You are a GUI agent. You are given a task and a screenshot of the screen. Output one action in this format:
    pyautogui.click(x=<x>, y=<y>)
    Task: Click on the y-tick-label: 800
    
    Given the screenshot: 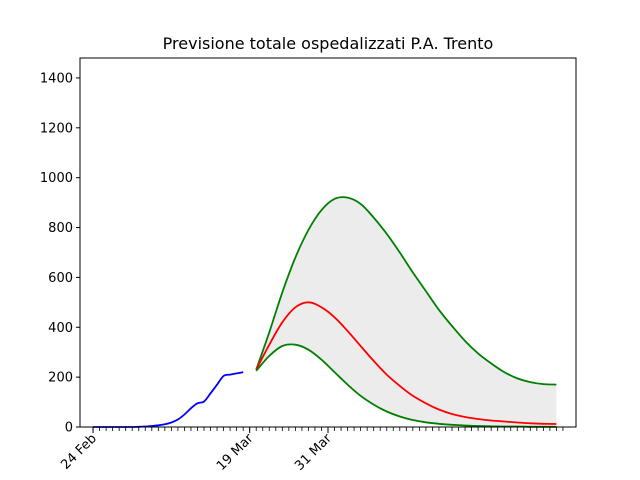 What is the action you would take?
    pyautogui.click(x=60, y=228)
    